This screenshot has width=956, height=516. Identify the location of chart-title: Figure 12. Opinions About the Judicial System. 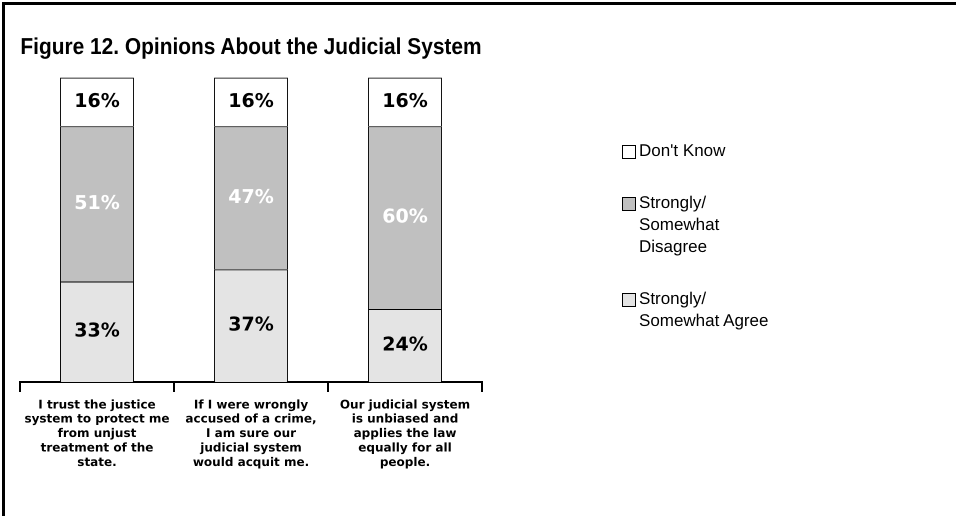
(251, 46).